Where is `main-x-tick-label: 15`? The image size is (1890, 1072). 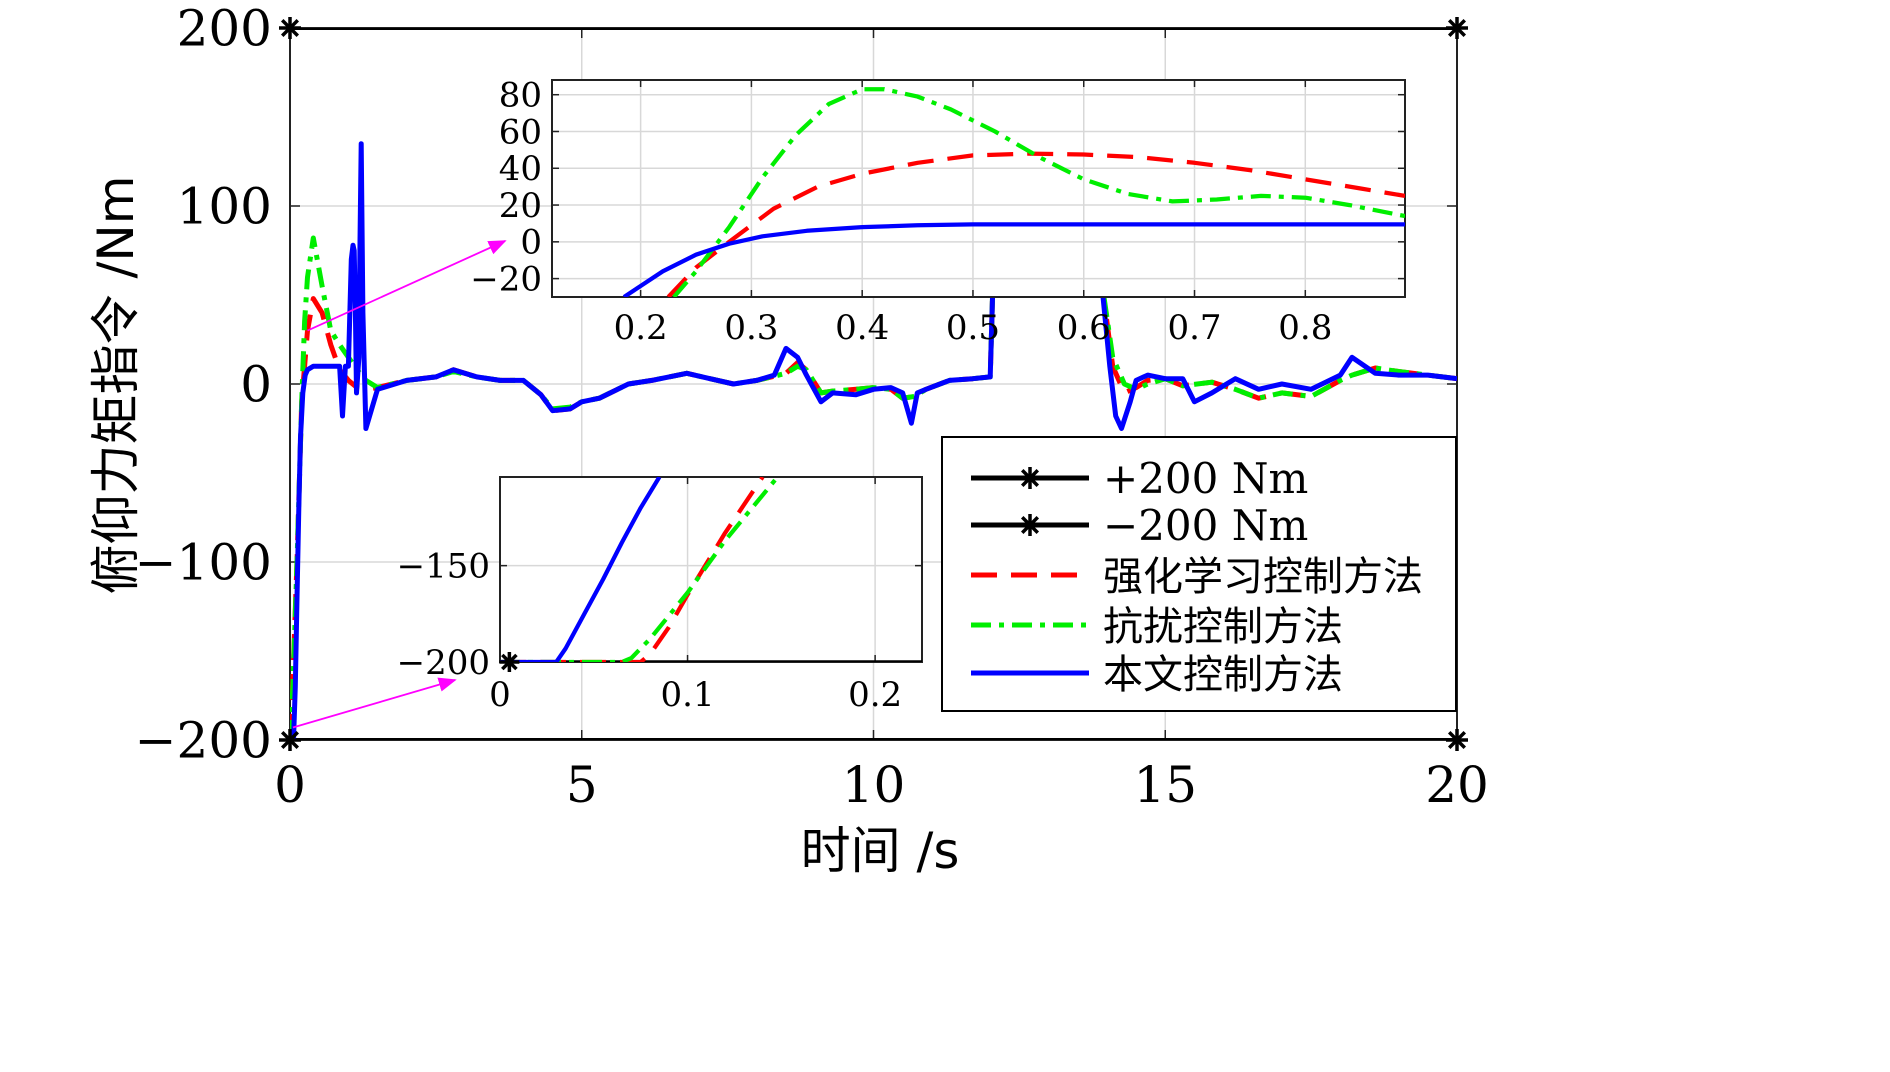 main-x-tick-label: 15 is located at coordinates (1165, 785).